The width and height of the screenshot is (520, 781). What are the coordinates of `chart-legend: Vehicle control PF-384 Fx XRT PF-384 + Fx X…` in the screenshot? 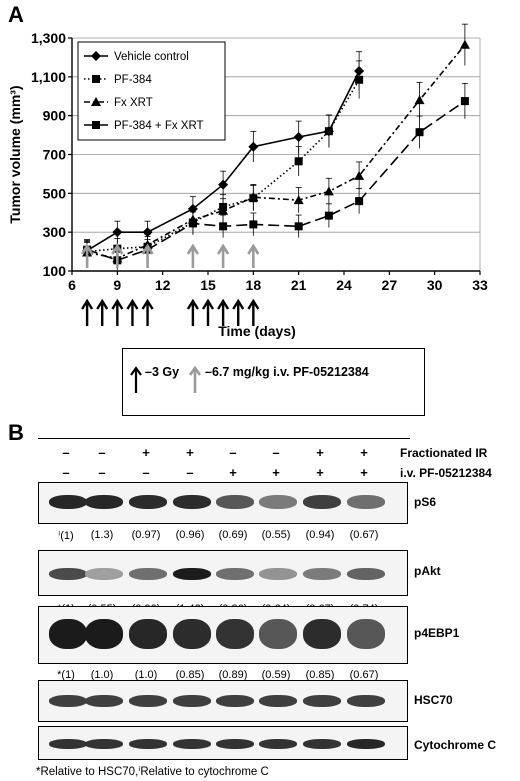 It's located at (151, 91).